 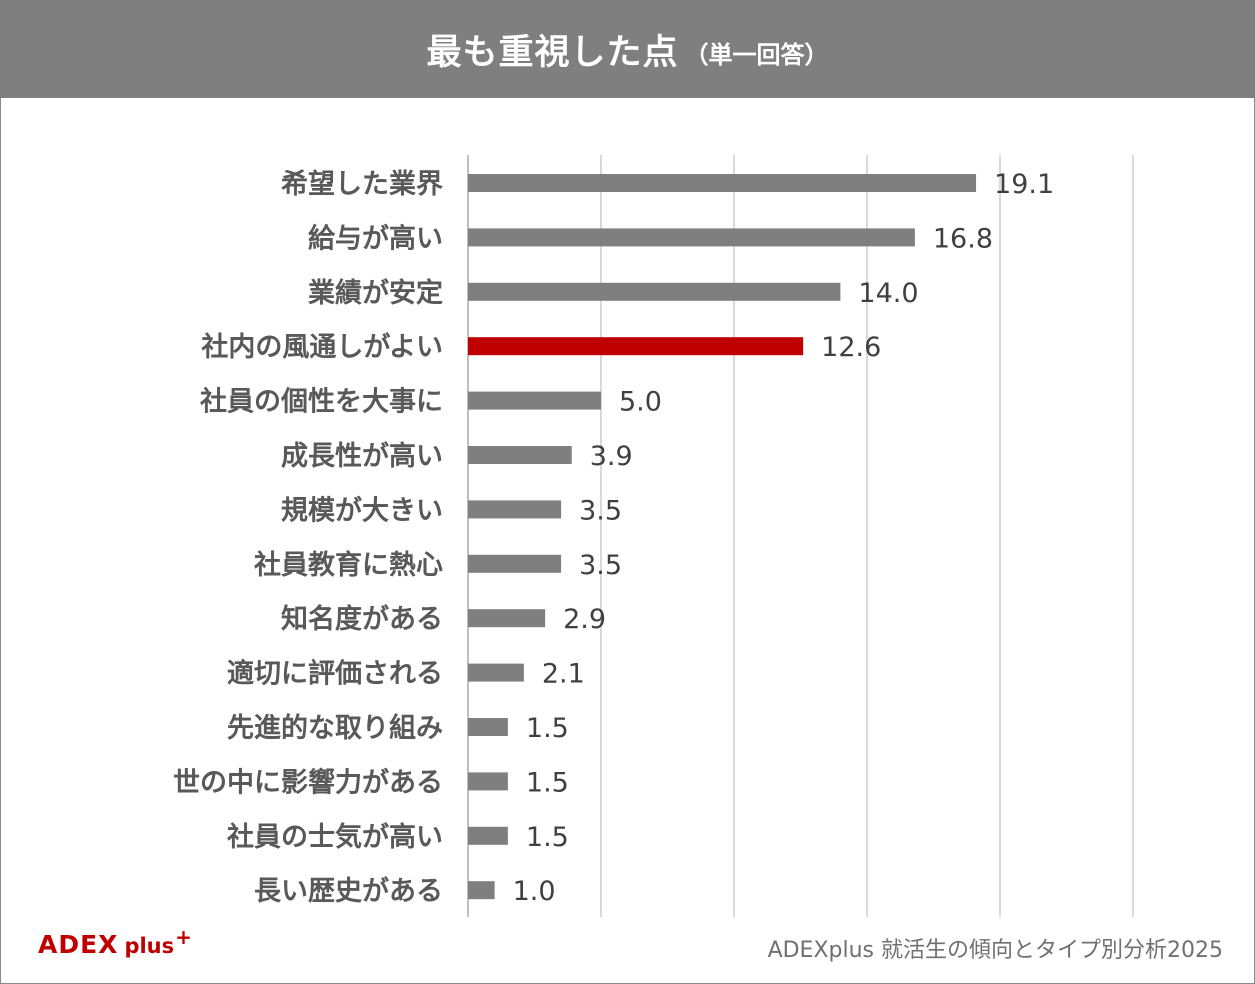 What do you see at coordinates (308, 782) in the screenshot?
I see `category-label: 世の中に影響力がある` at bounding box center [308, 782].